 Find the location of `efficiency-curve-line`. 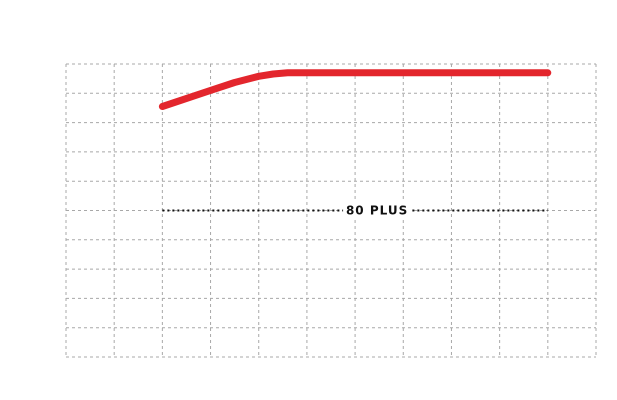

efficiency-curve-line is located at coordinates (355, 89).